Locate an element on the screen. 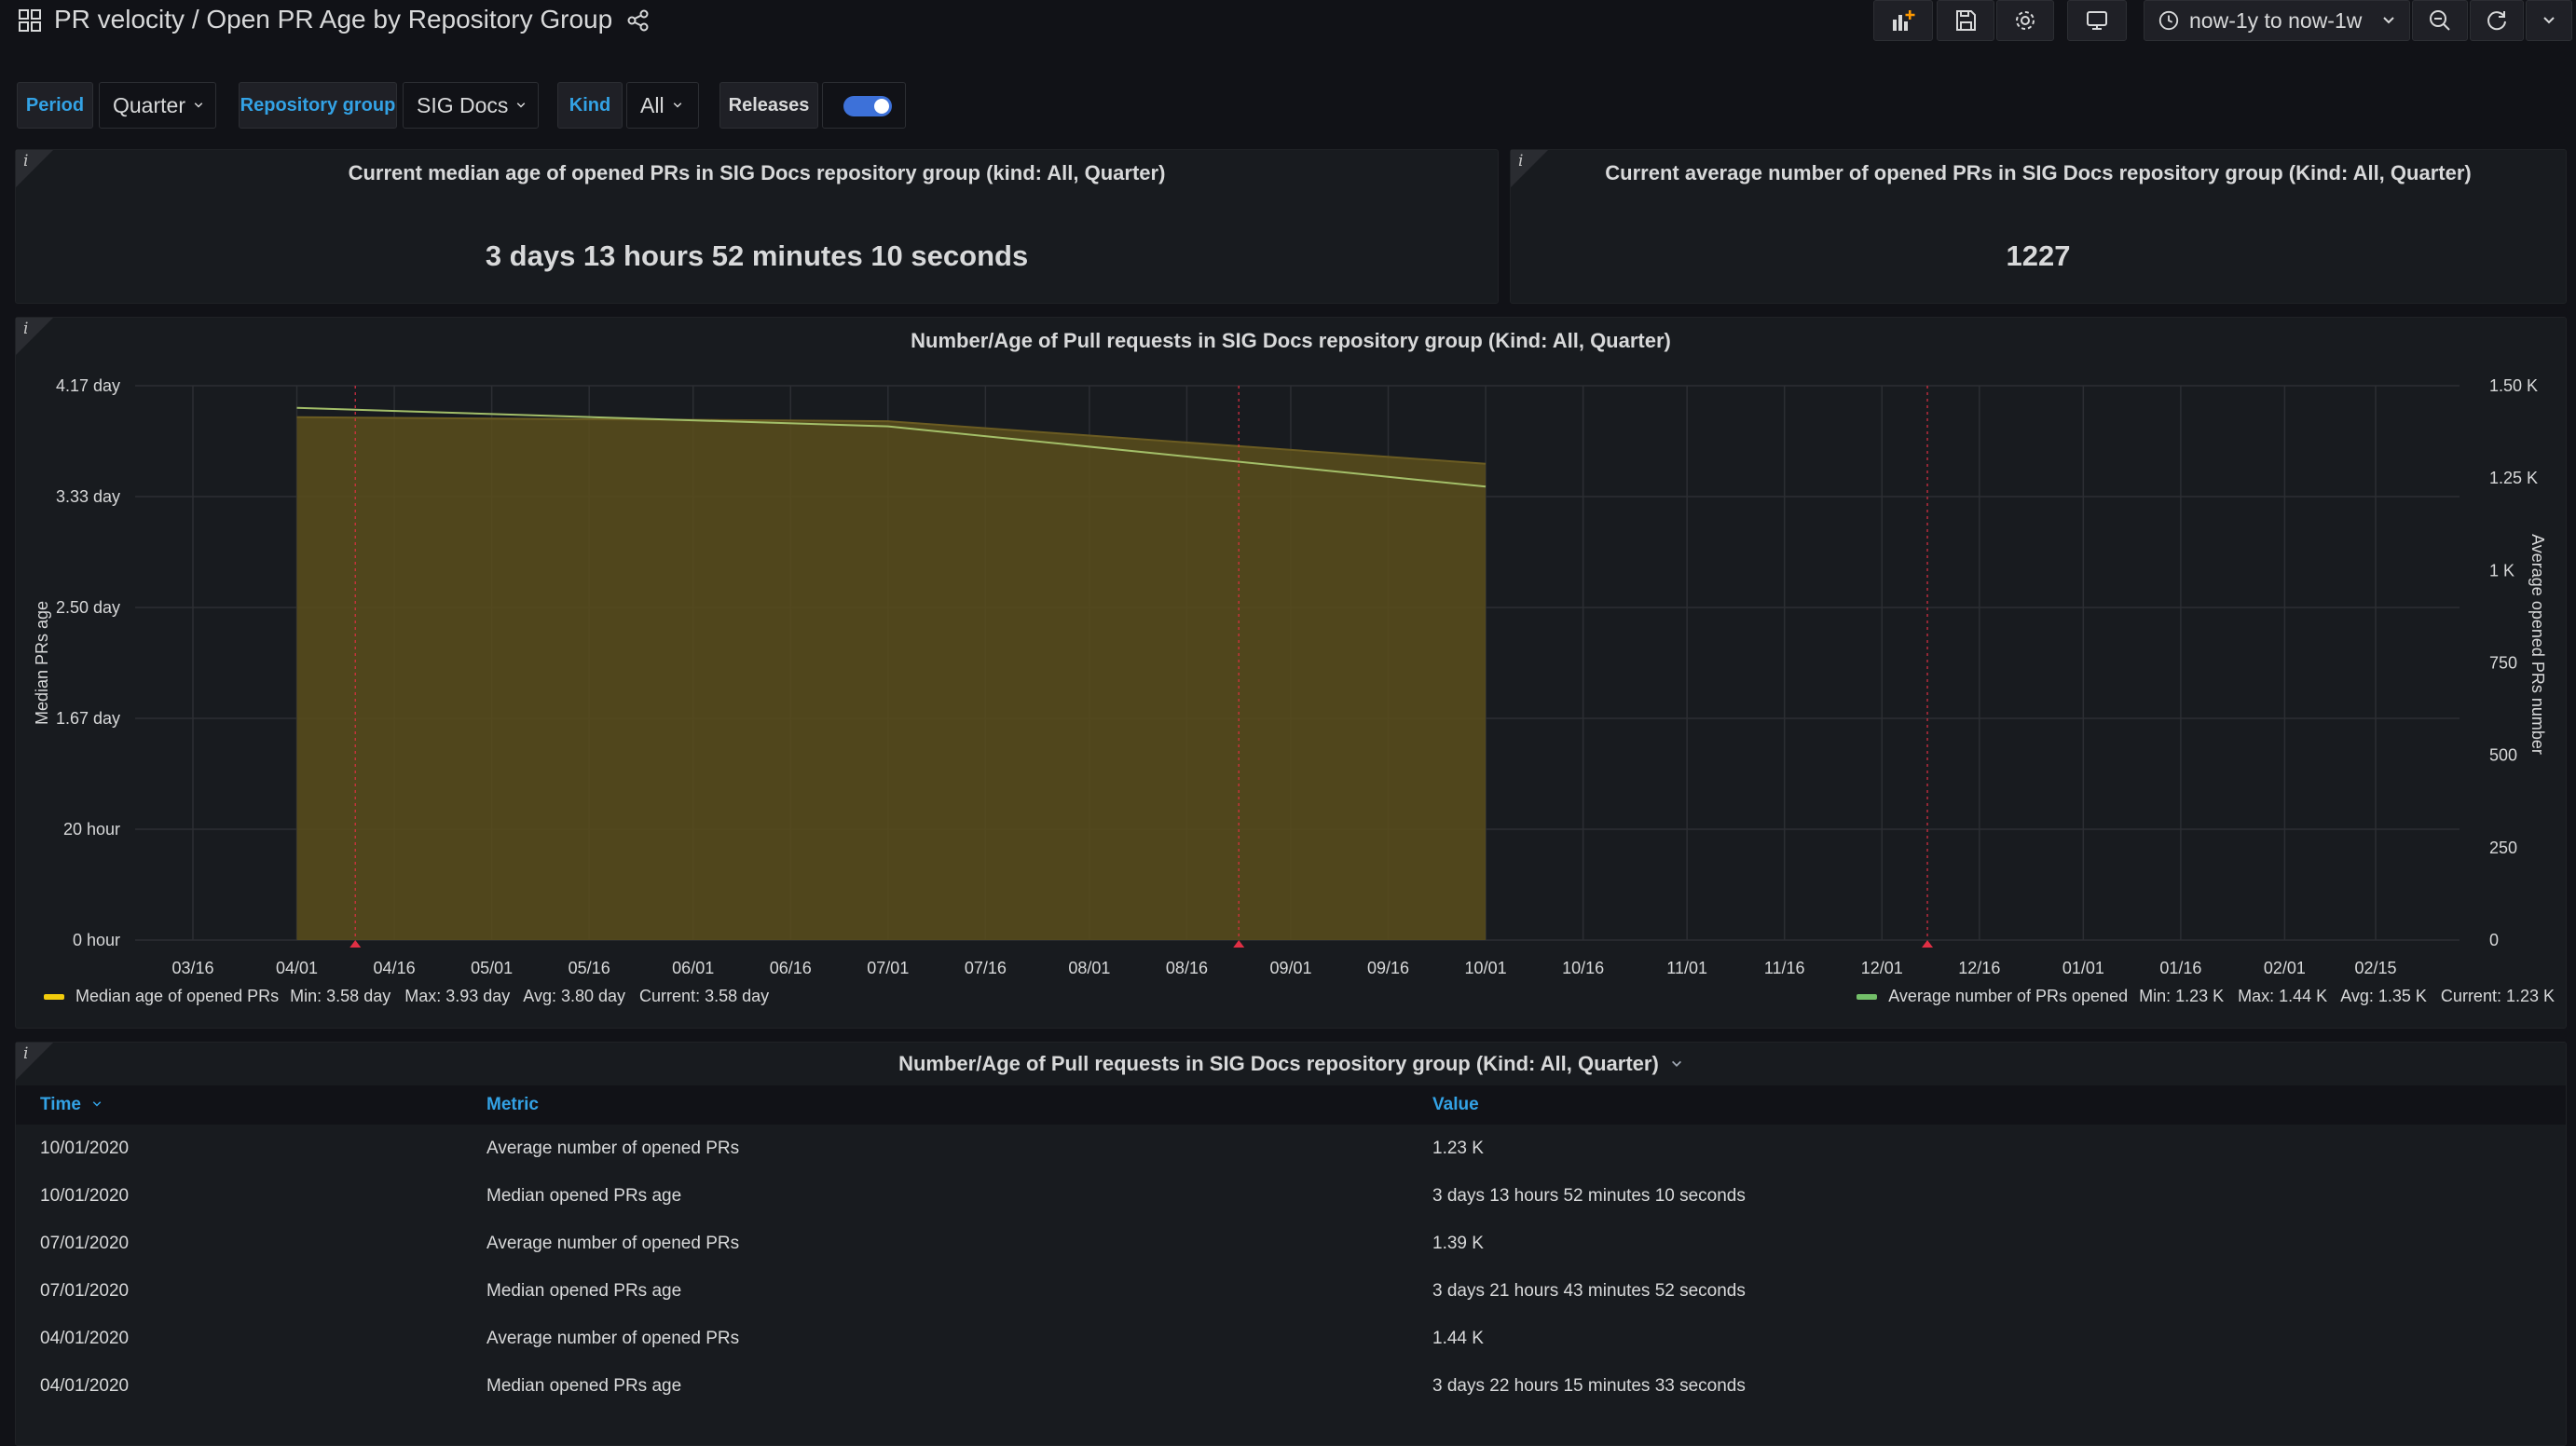 The width and height of the screenshot is (2576, 1446). column-header-metric: Metric is located at coordinates (512, 1104).